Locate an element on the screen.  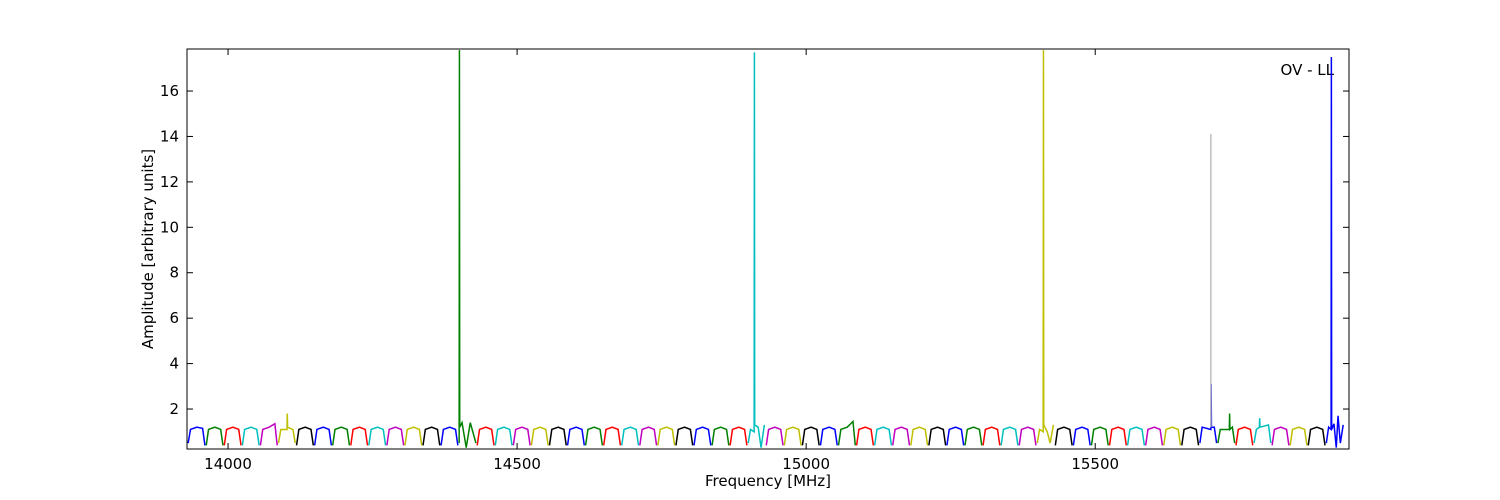
x-tick-label: 14000 is located at coordinates (228, 464).